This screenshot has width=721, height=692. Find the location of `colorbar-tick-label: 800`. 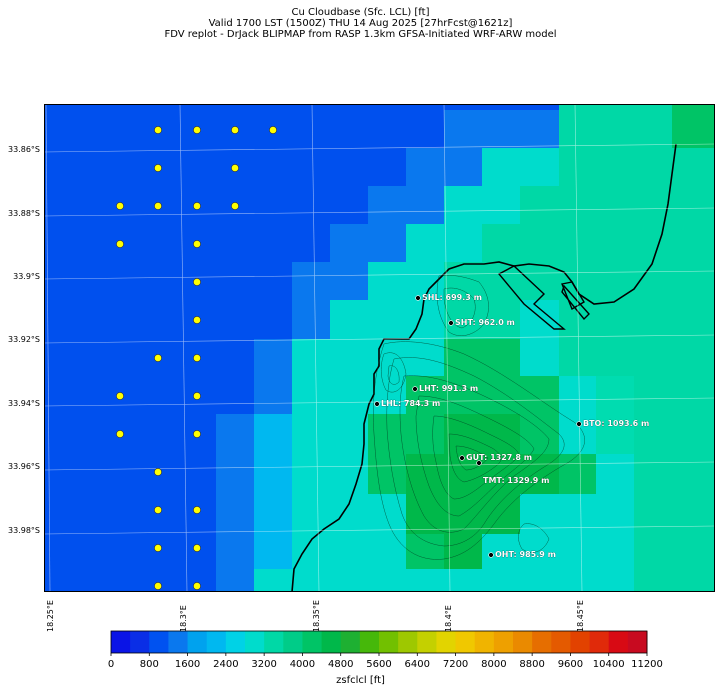

colorbar-tick-label: 800 is located at coordinates (149, 664).